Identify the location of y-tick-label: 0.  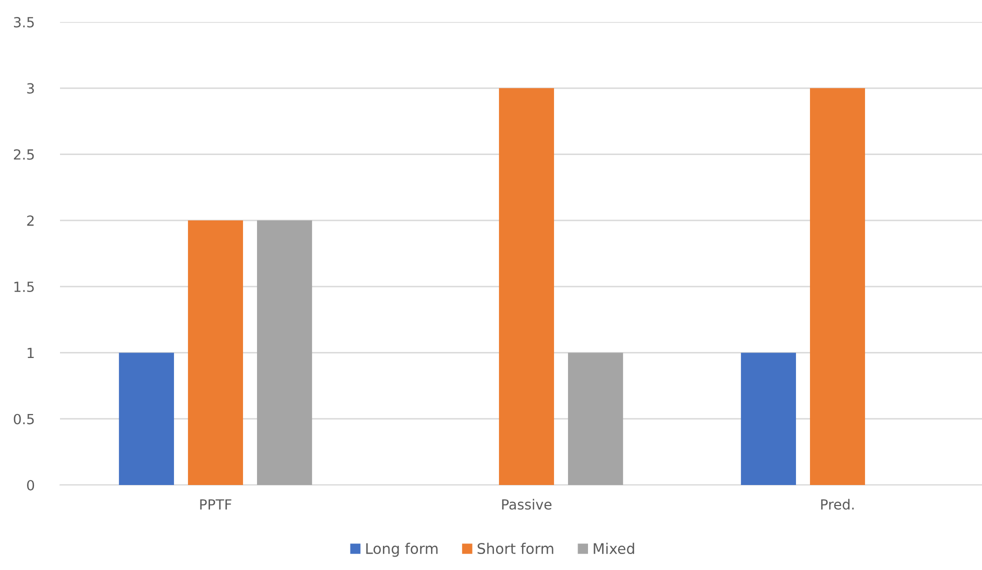
(30, 485).